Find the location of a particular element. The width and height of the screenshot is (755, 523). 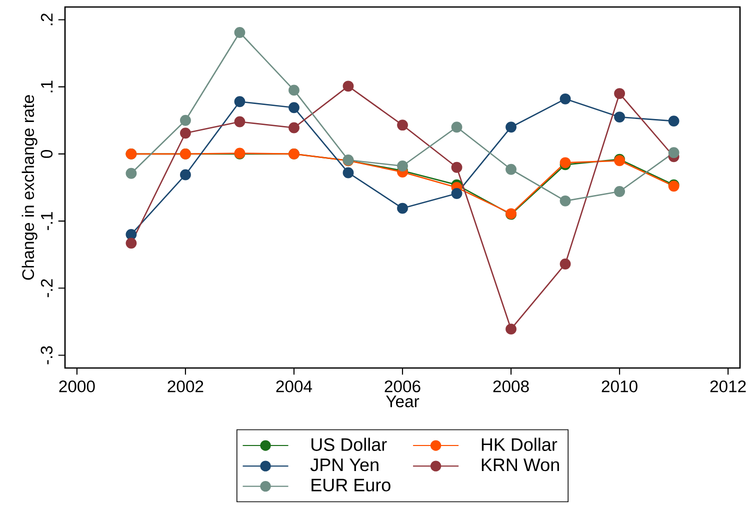

legend-label: EUR Euro is located at coordinates (351, 485).